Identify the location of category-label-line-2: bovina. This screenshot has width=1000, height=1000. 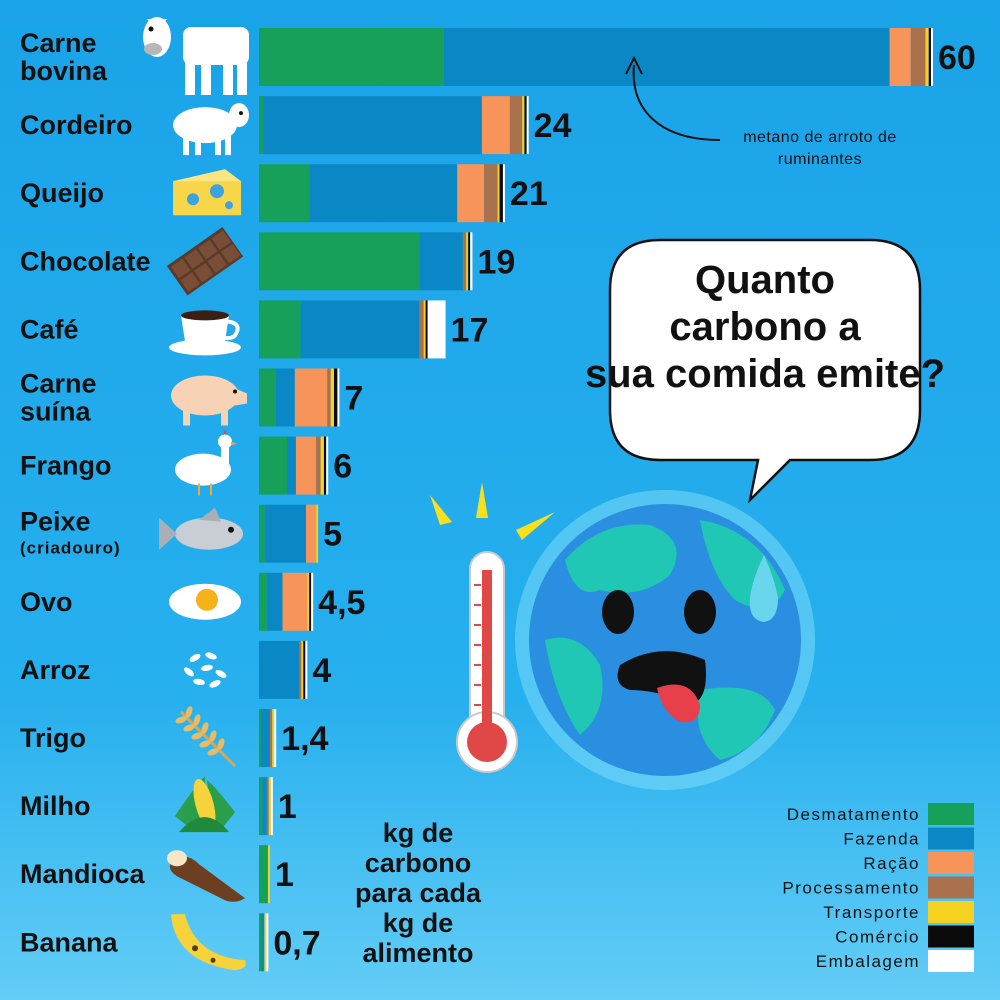
(64, 71).